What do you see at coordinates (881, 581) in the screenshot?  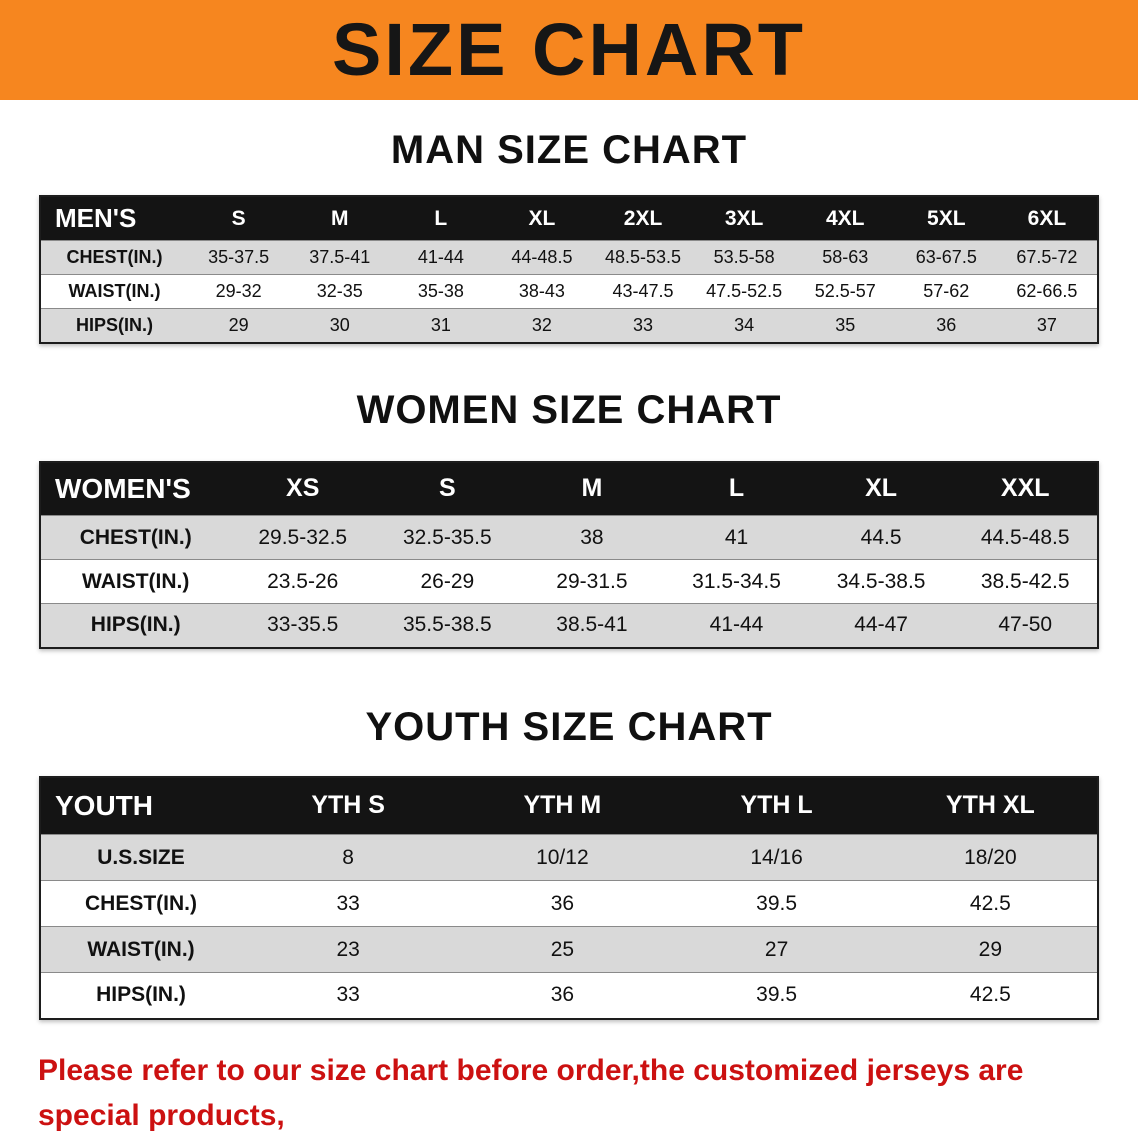 I see `measurement-value-cell: 34.5-38.5` at bounding box center [881, 581].